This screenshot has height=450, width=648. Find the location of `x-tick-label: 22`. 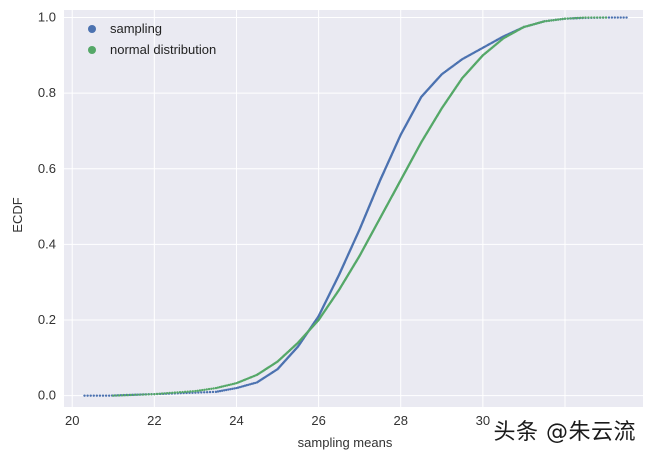

x-tick-label: 22 is located at coordinates (154, 420).